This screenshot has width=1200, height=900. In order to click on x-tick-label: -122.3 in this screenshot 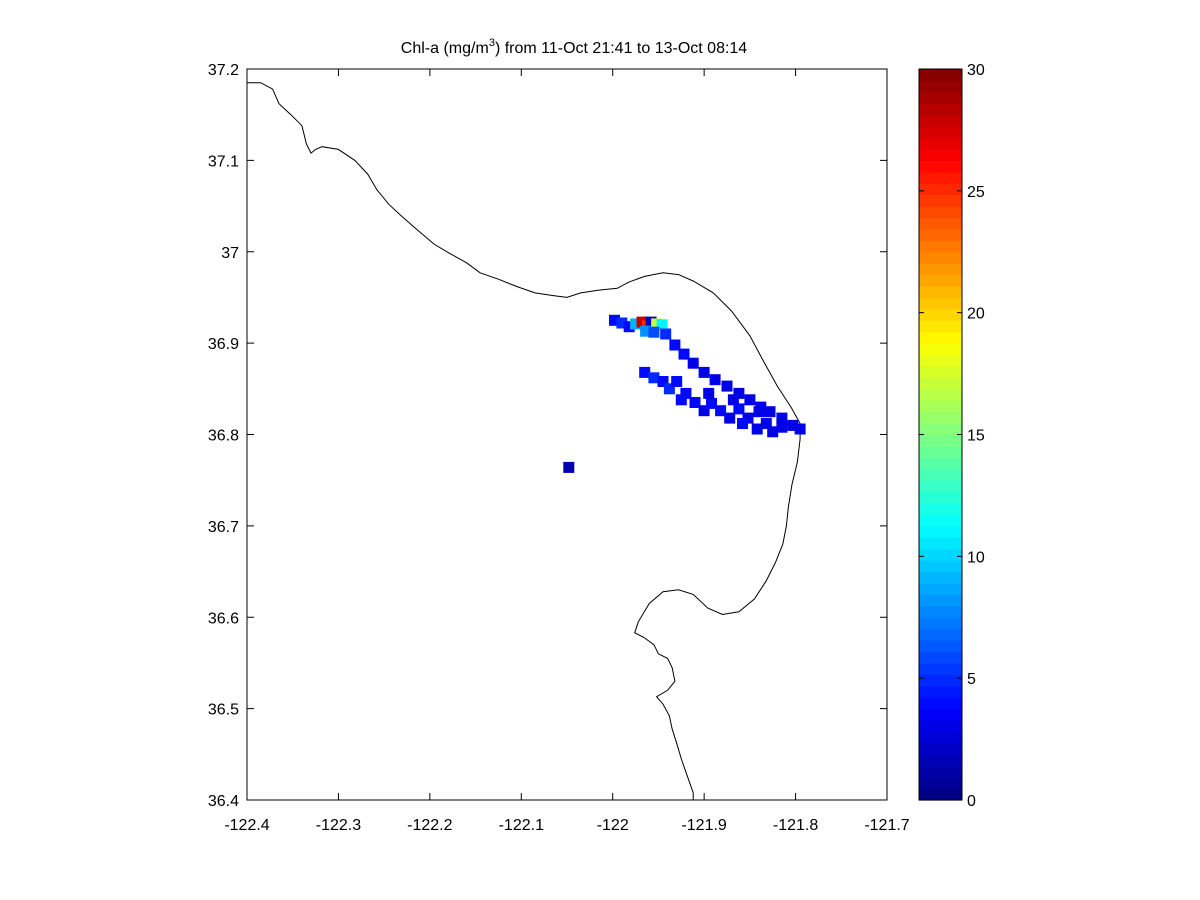, I will do `click(338, 825)`.